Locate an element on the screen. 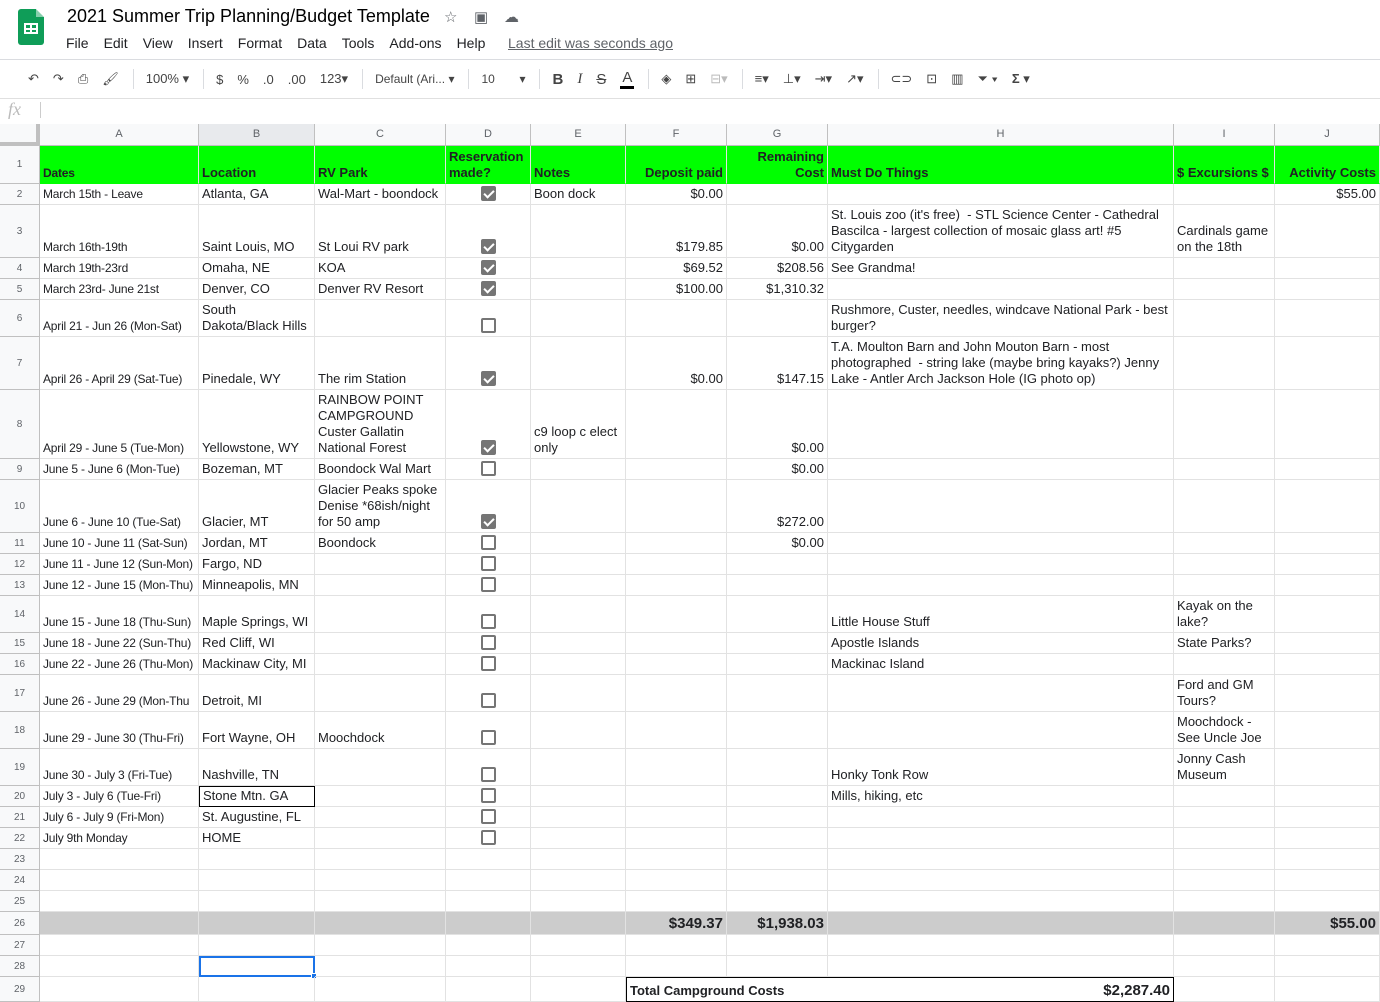 The height and width of the screenshot is (1002, 1380). cell-f1: Deposit paid is located at coordinates (676, 165).